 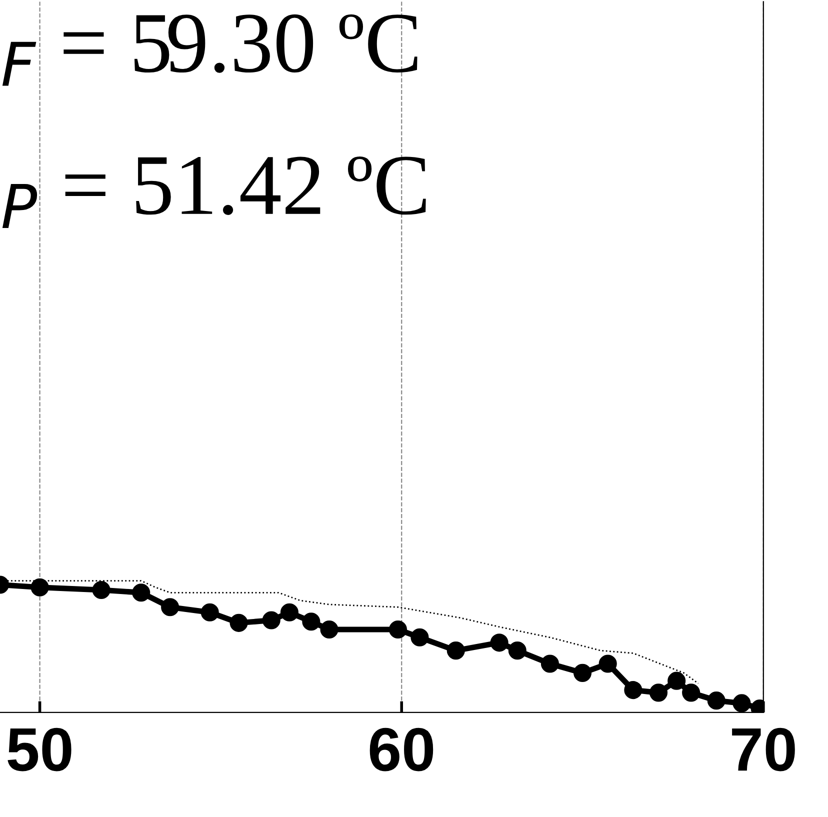 What do you see at coordinates (402, 750) in the screenshot?
I see `x-tick-label: 60` at bounding box center [402, 750].